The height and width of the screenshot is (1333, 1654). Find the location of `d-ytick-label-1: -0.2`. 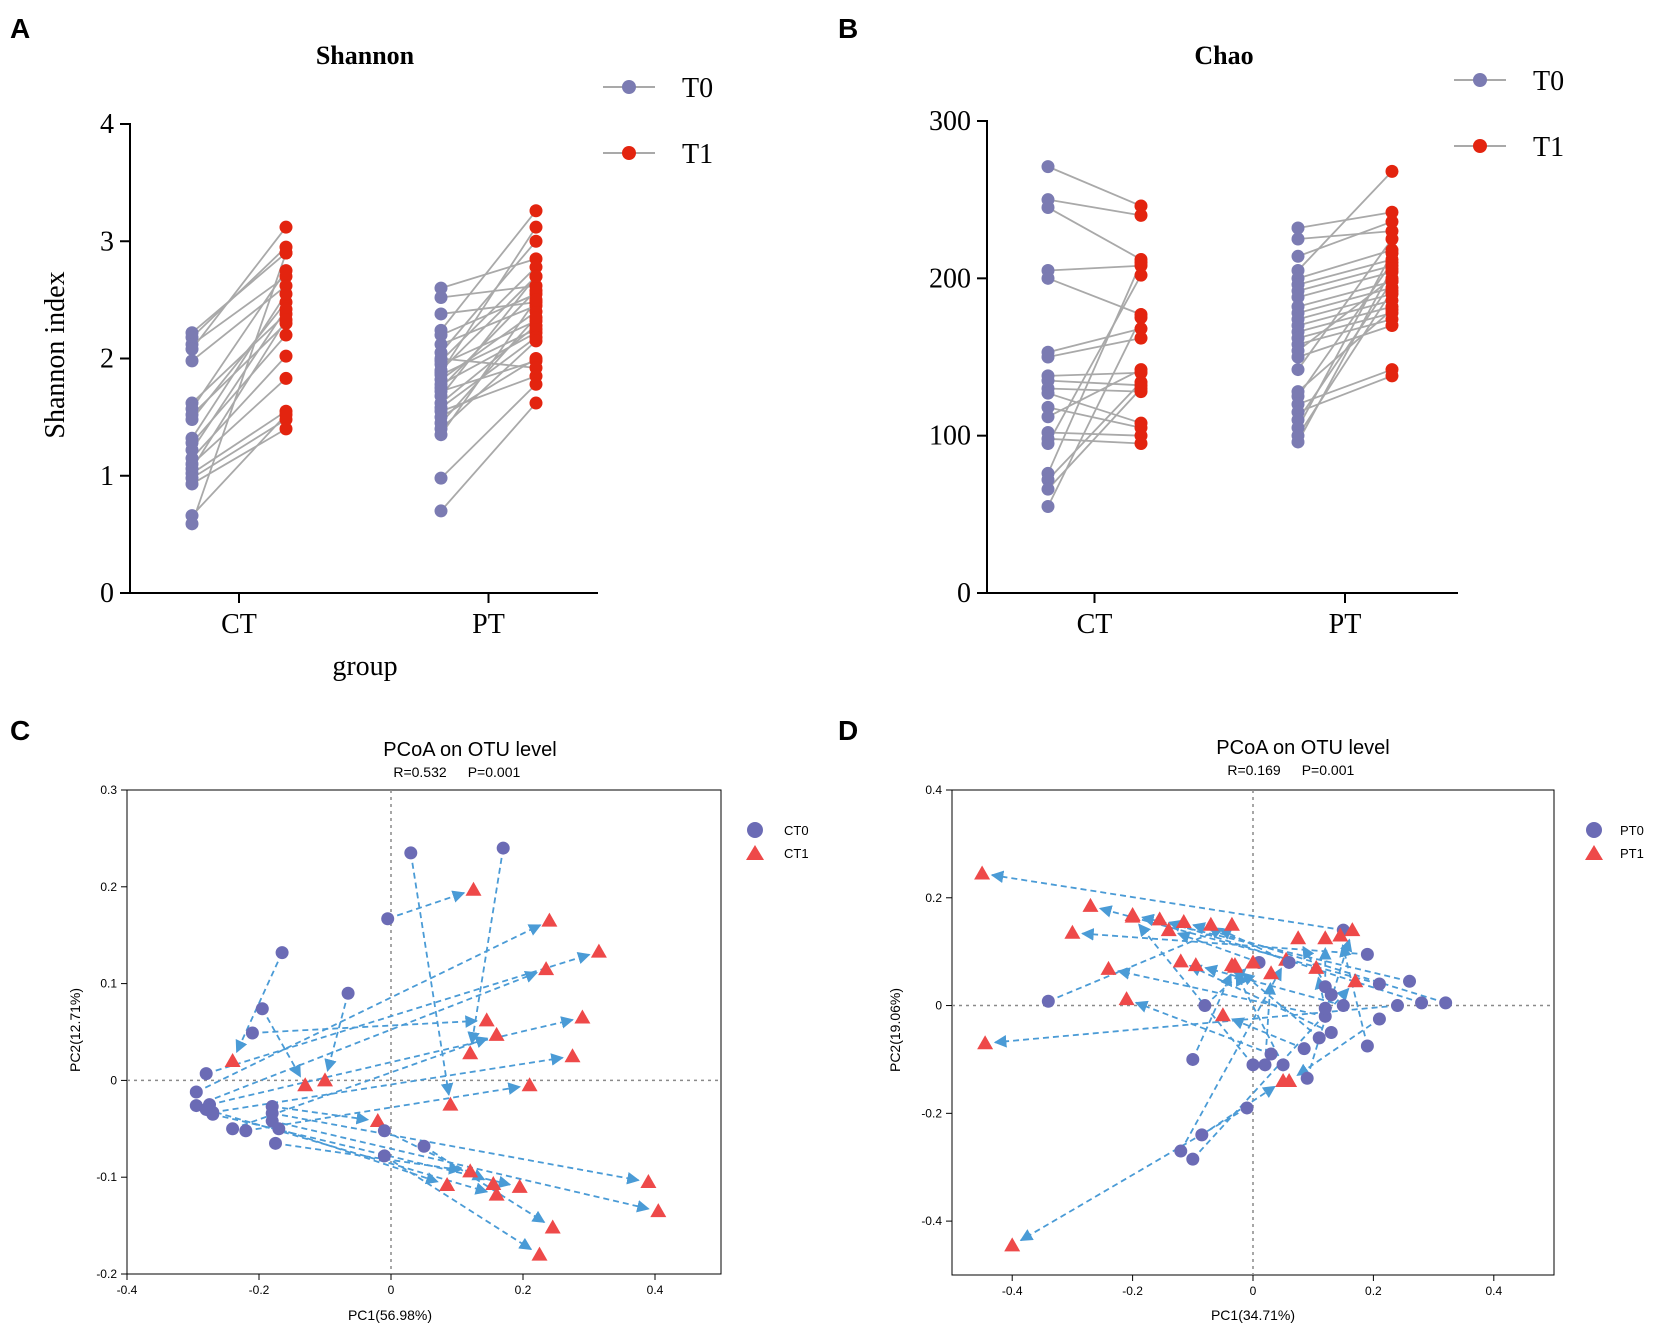

d-ytick-label-1: -0.2 is located at coordinates (931, 1113).